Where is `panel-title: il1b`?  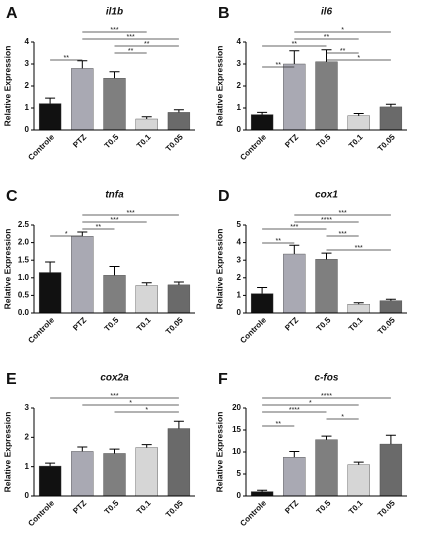 panel-title: il1b is located at coordinates (114, 12).